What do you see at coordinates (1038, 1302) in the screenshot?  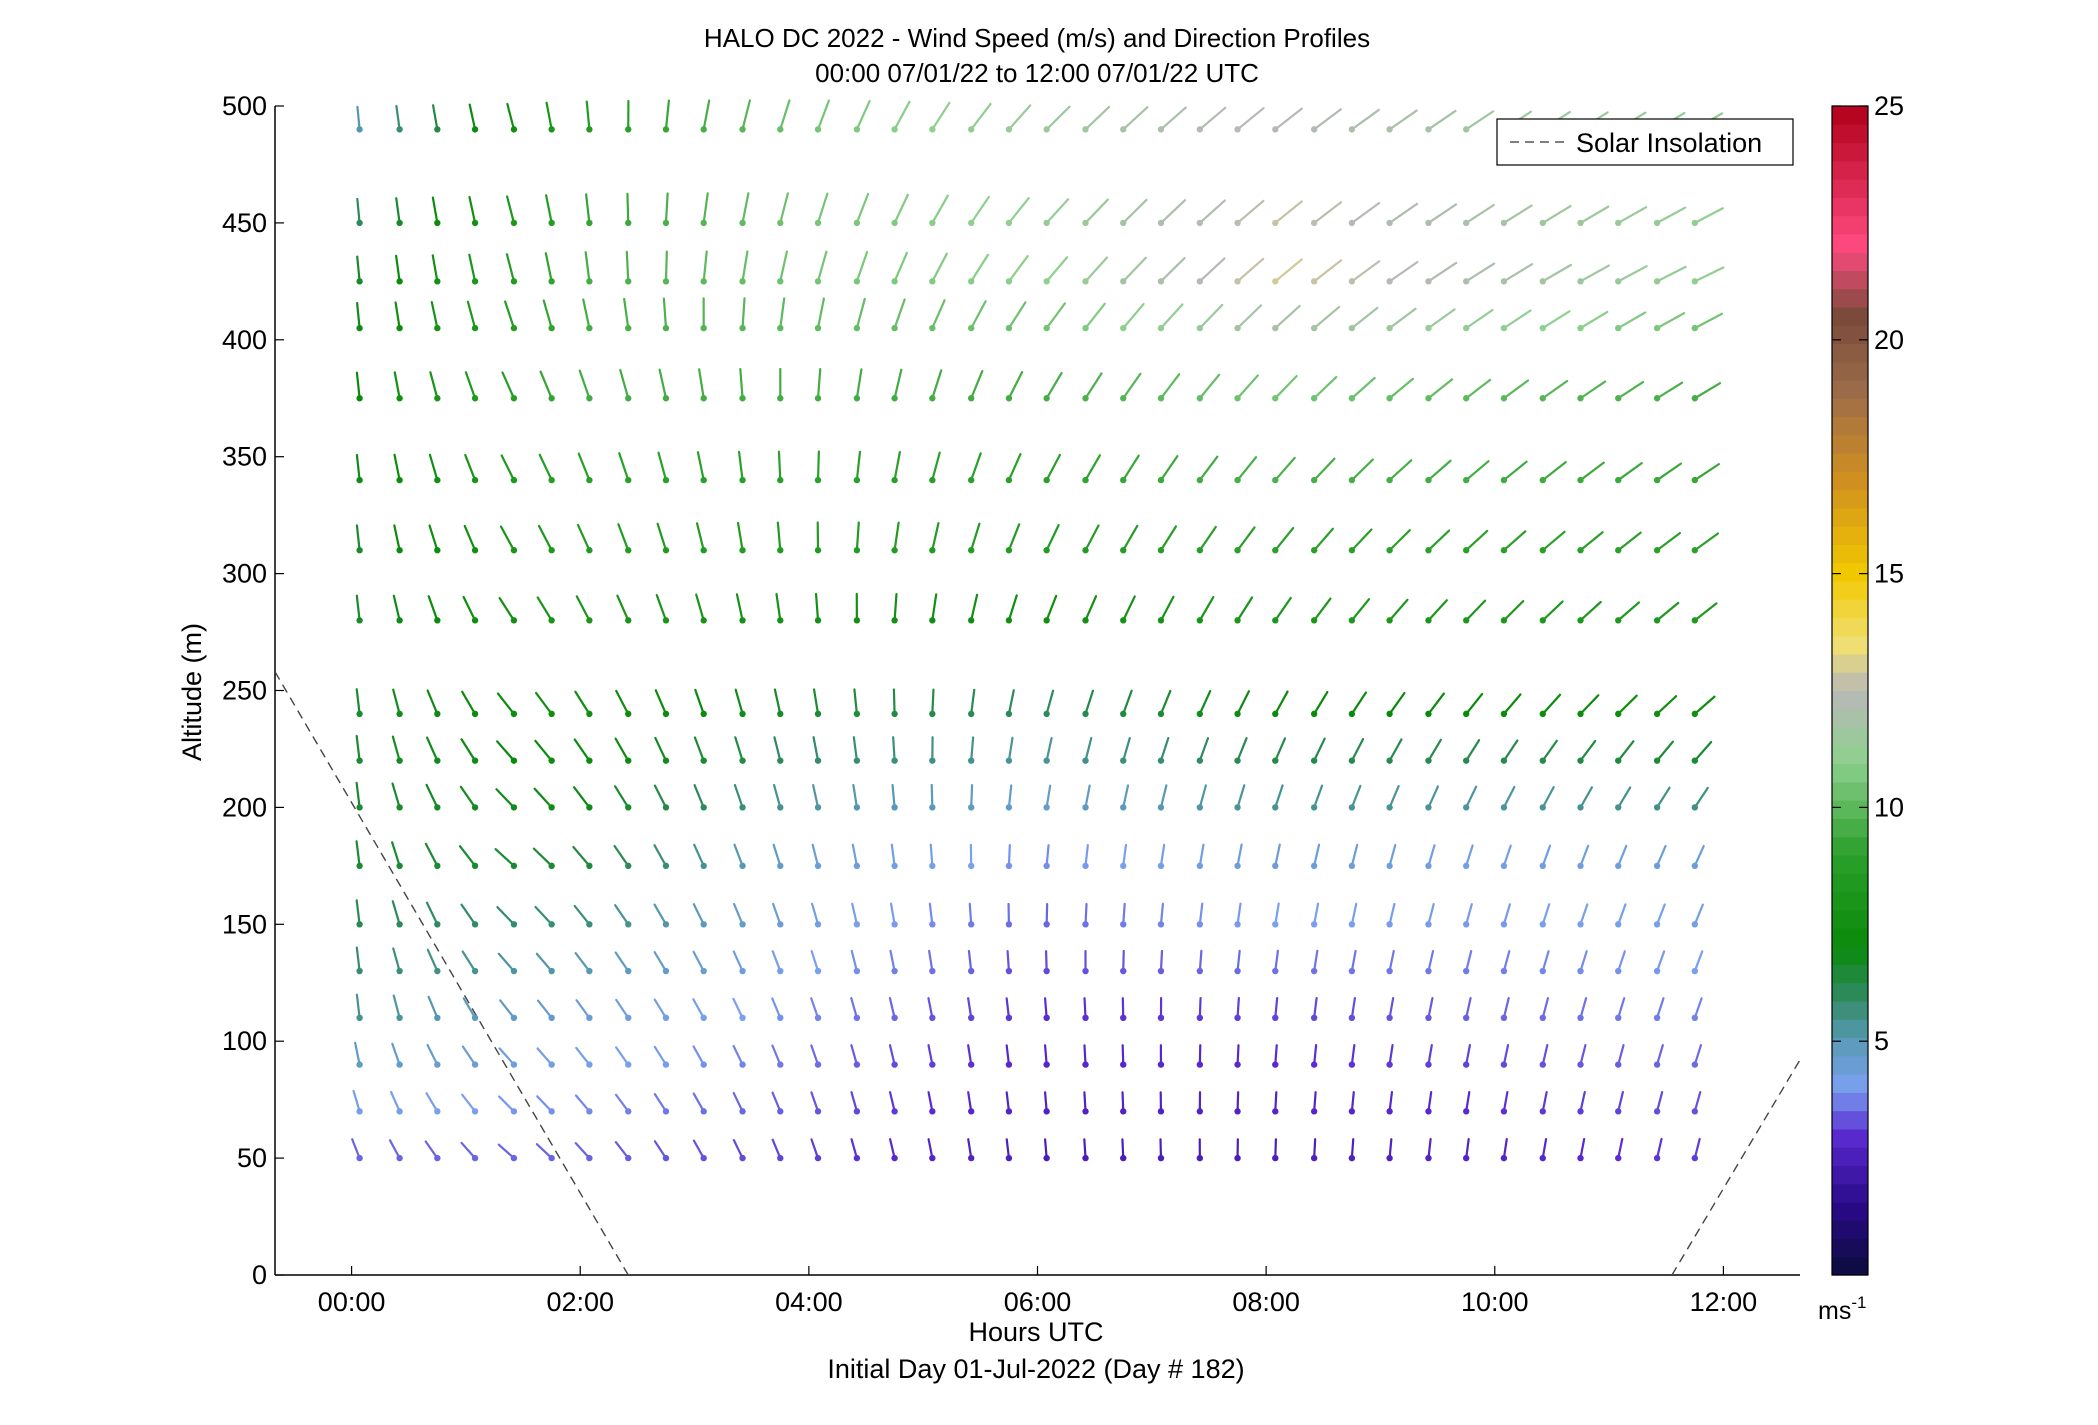 I see `x-tick-label: 06:00` at bounding box center [1038, 1302].